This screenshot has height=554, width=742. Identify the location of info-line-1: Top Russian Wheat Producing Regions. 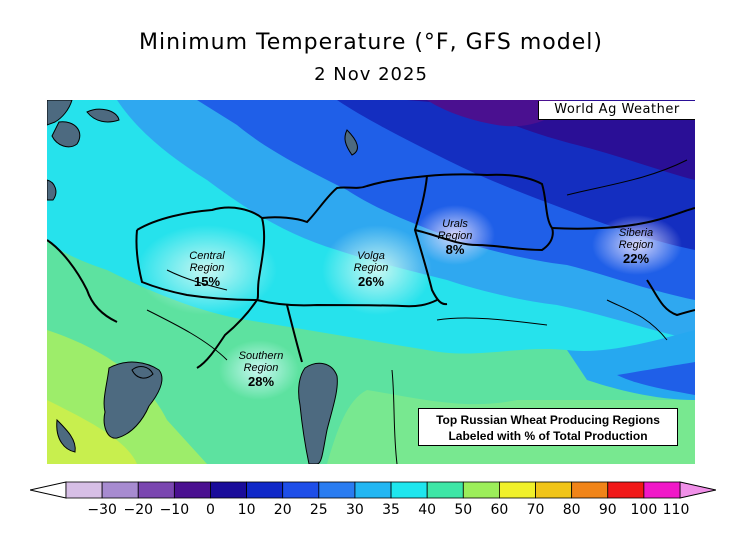
(548, 420).